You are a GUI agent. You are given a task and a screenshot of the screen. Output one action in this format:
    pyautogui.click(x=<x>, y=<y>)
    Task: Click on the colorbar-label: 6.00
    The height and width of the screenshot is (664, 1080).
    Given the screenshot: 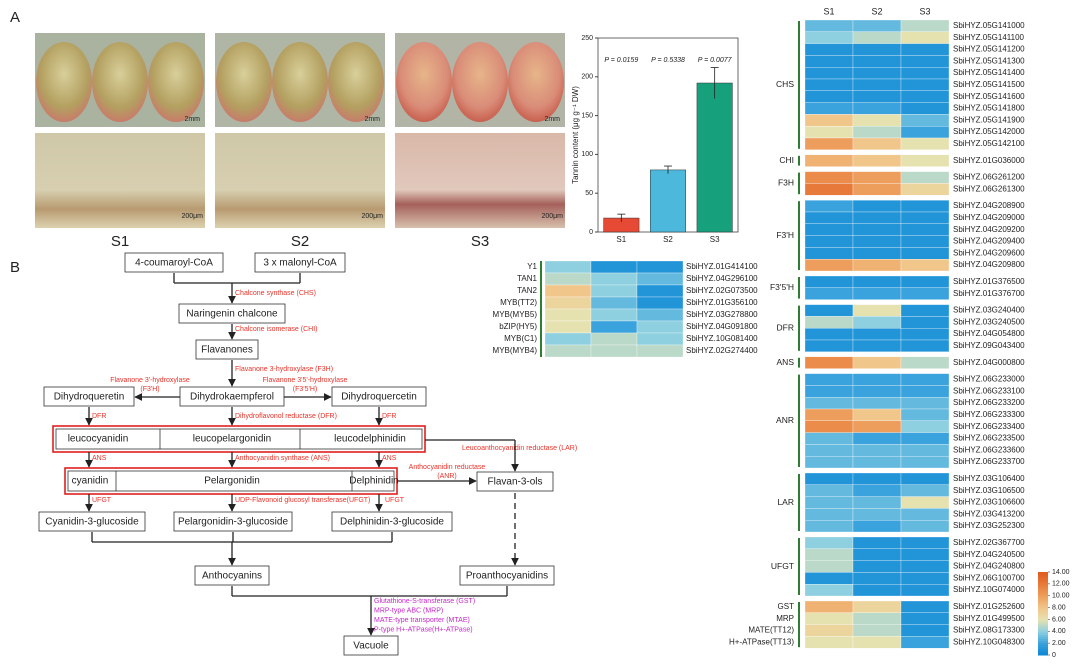 What is the action you would take?
    pyautogui.click(x=1059, y=619)
    